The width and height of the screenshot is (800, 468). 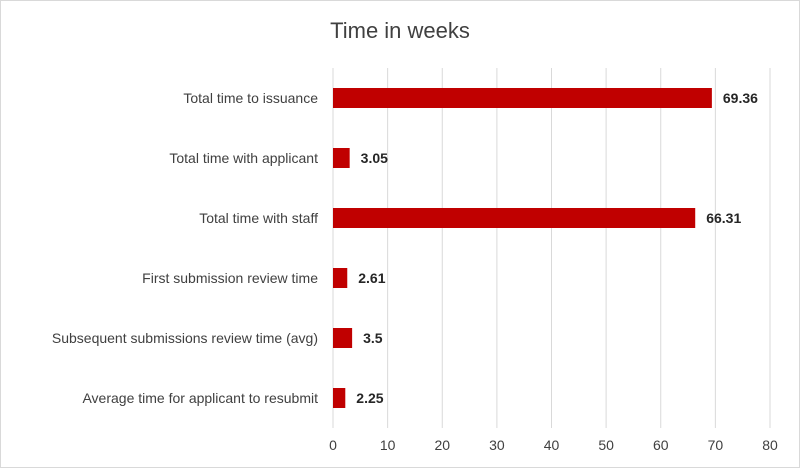 I want to click on chart-title: Time in weeks, so click(x=400, y=30).